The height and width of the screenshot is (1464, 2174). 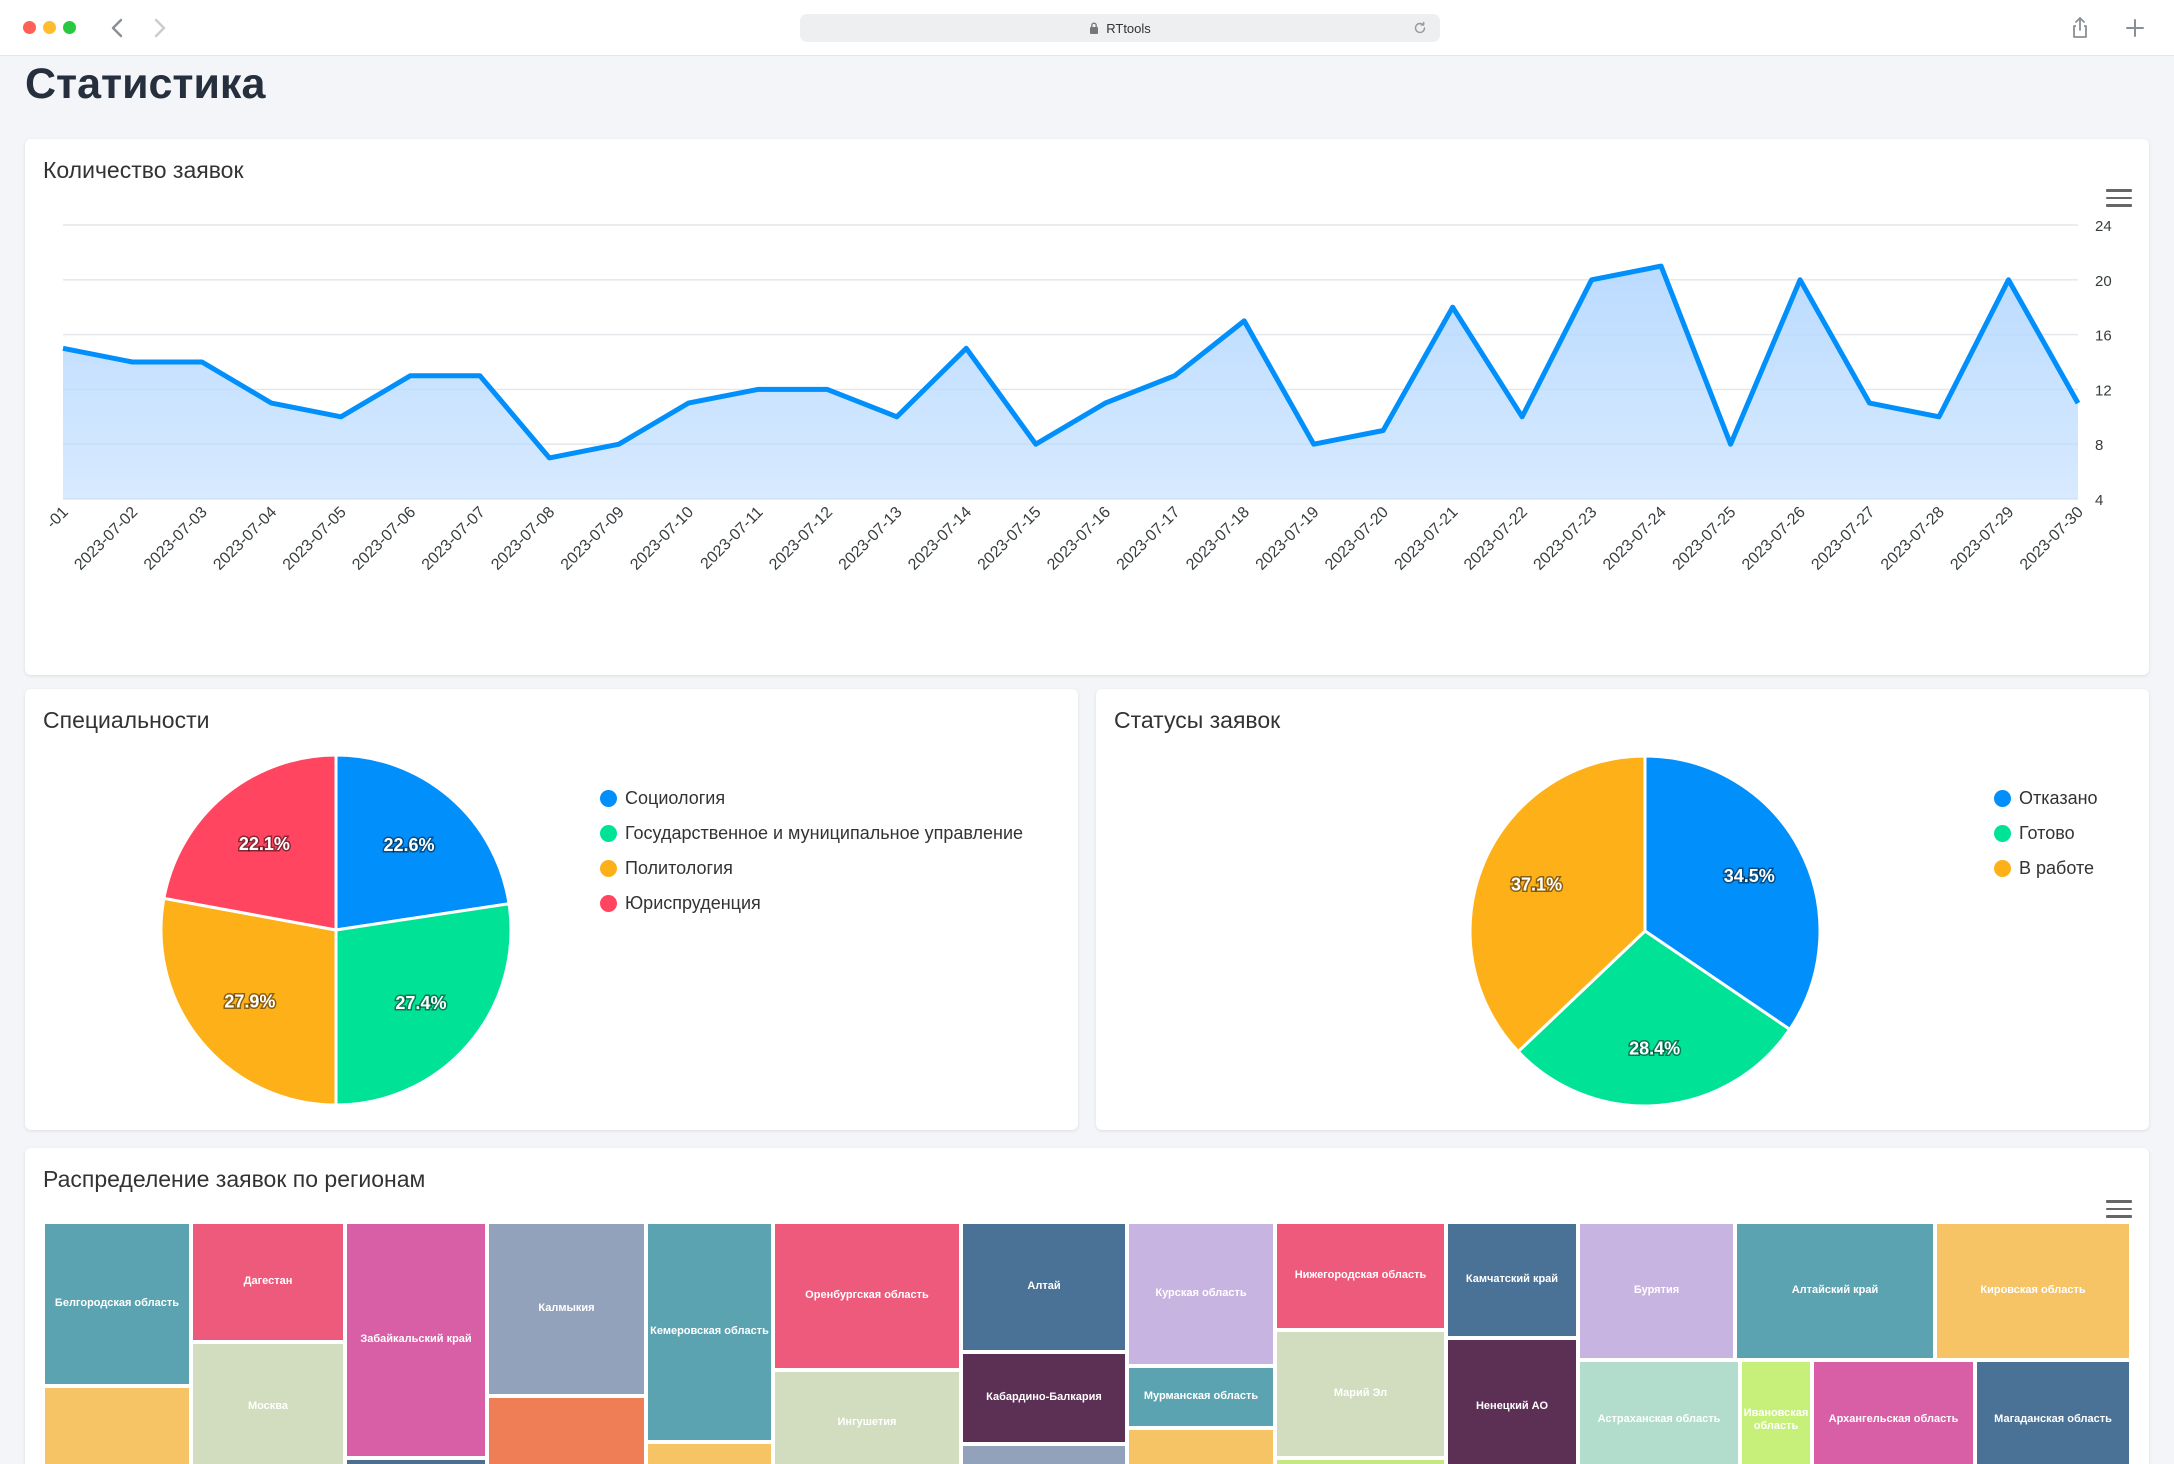 What do you see at coordinates (176, 539) in the screenshot?
I see `x-tick-label: 2023-07-03` at bounding box center [176, 539].